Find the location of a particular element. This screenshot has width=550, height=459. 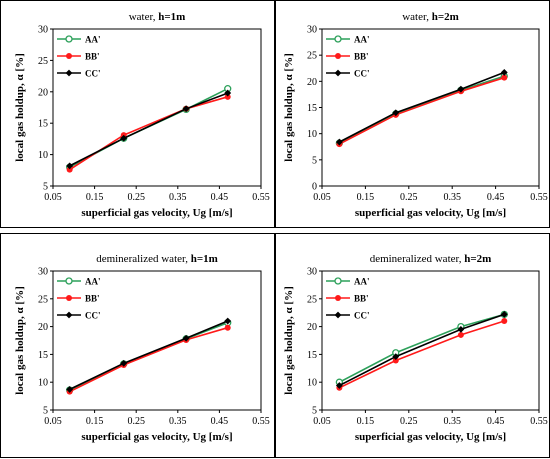

chart-title: demineralized water, h=1m is located at coordinates (157, 259).